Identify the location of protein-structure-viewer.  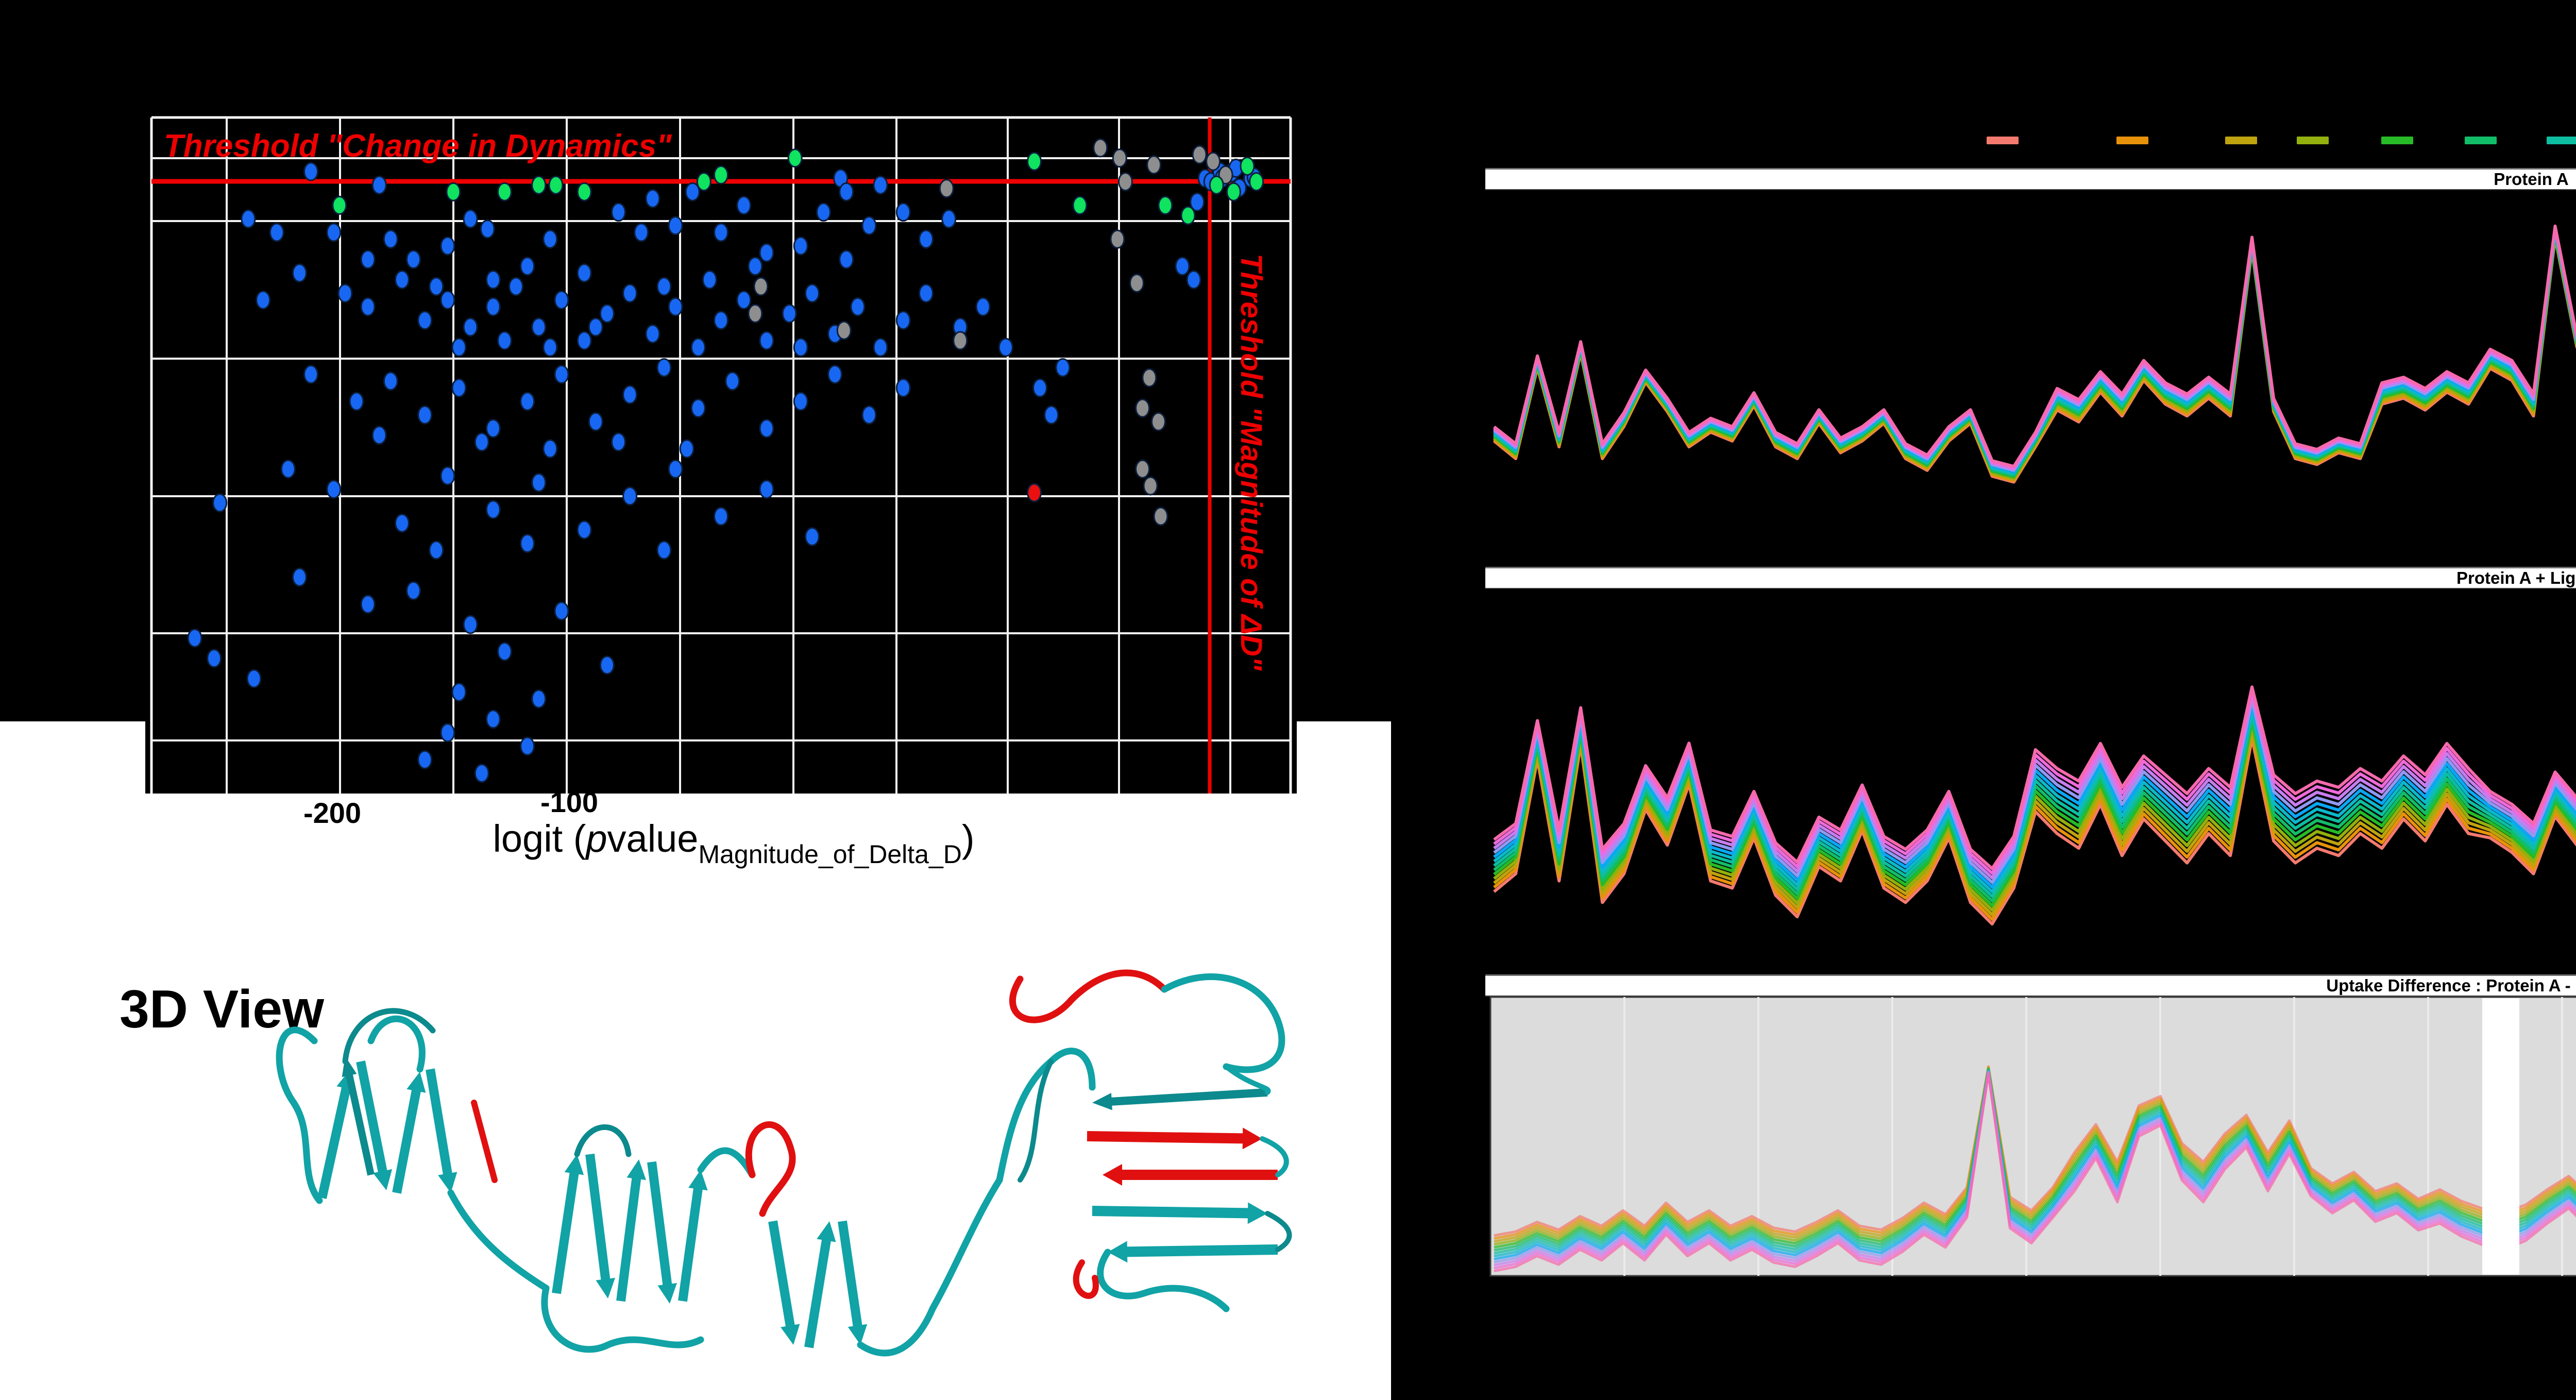
(783, 1166).